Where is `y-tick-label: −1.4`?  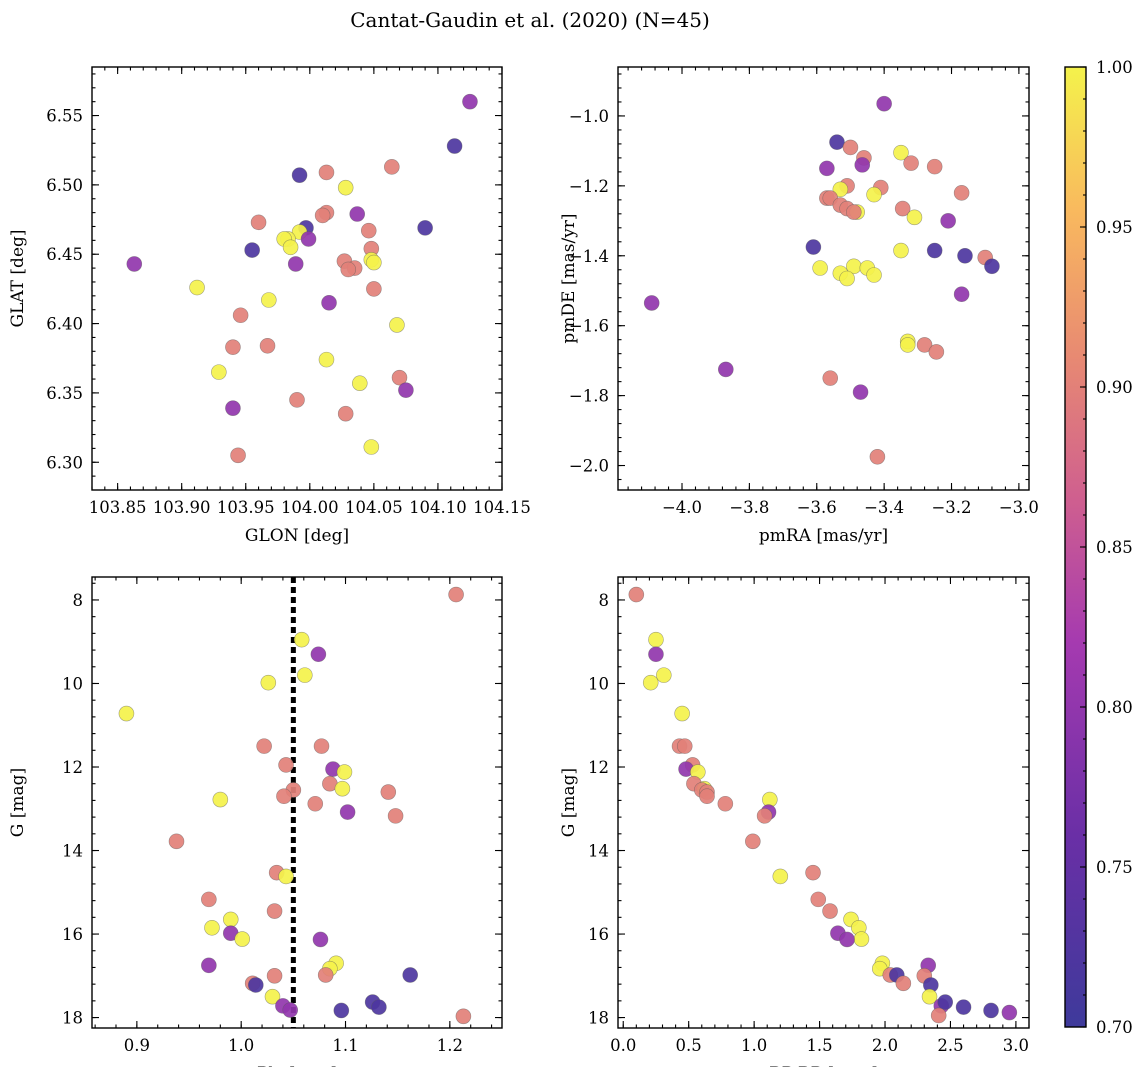 y-tick-label: −1.4 is located at coordinates (589, 256).